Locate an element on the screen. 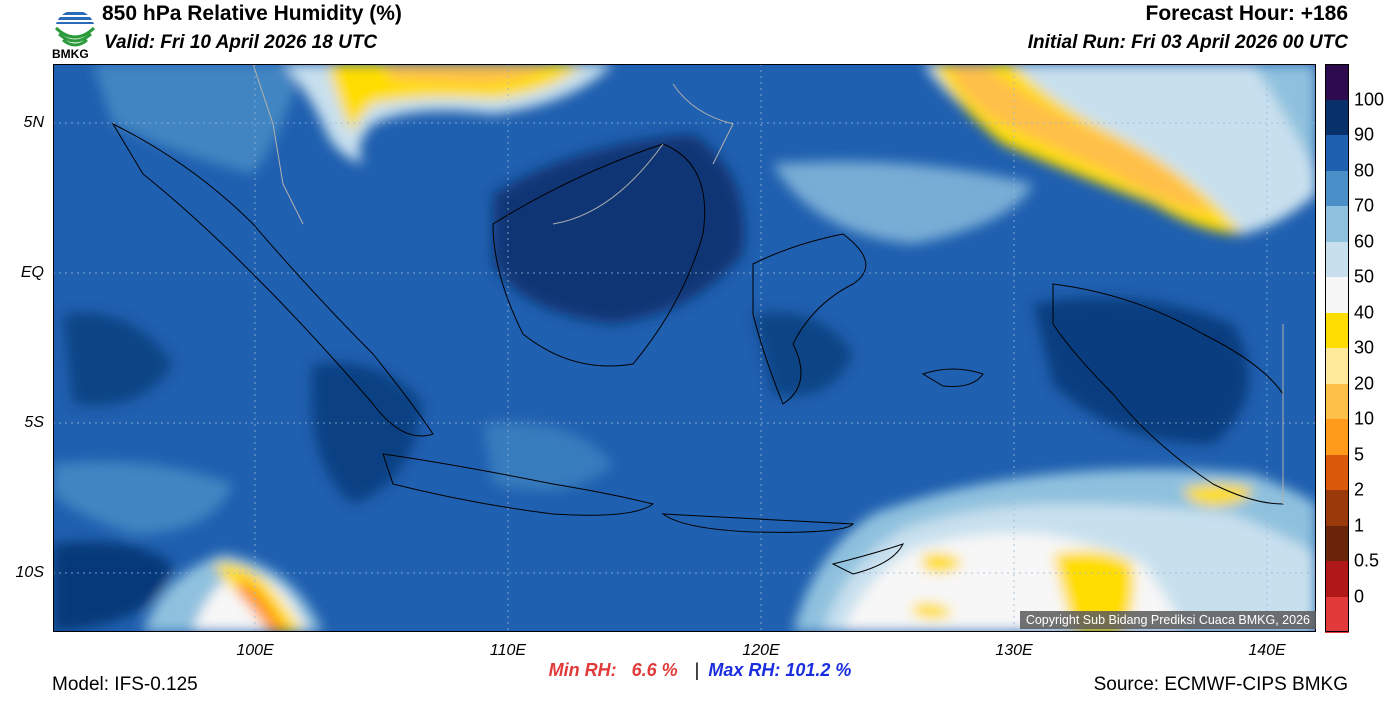 The image size is (1400, 709). colorbar-label: 60 is located at coordinates (1364, 241).